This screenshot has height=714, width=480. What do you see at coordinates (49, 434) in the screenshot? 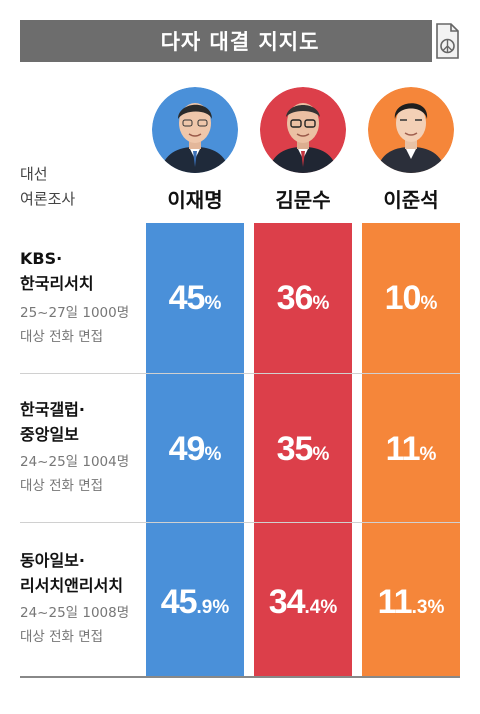
I see `poll-name-line2: 중앙일보` at bounding box center [49, 434].